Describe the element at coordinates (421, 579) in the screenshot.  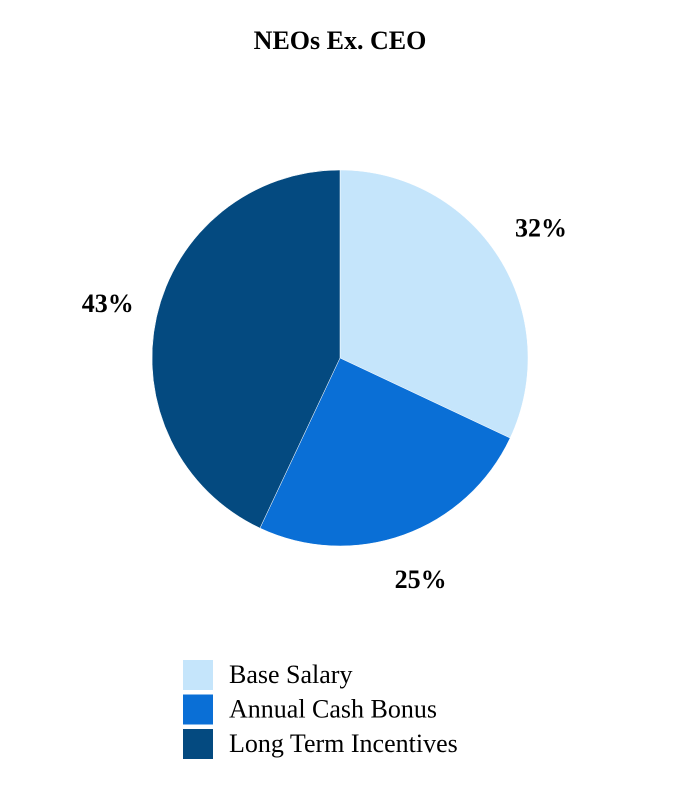
I see `value-label: 25%` at that location.